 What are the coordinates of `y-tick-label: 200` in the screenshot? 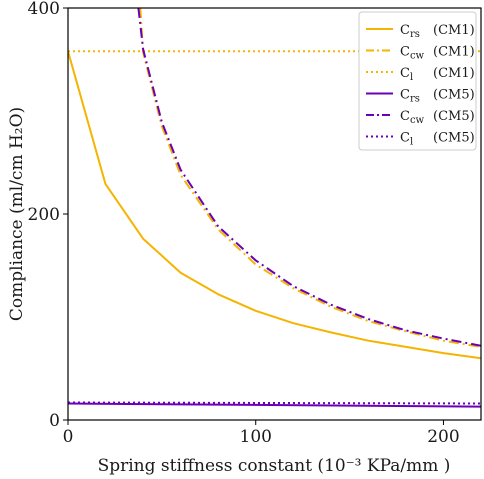 It's located at (44, 215).